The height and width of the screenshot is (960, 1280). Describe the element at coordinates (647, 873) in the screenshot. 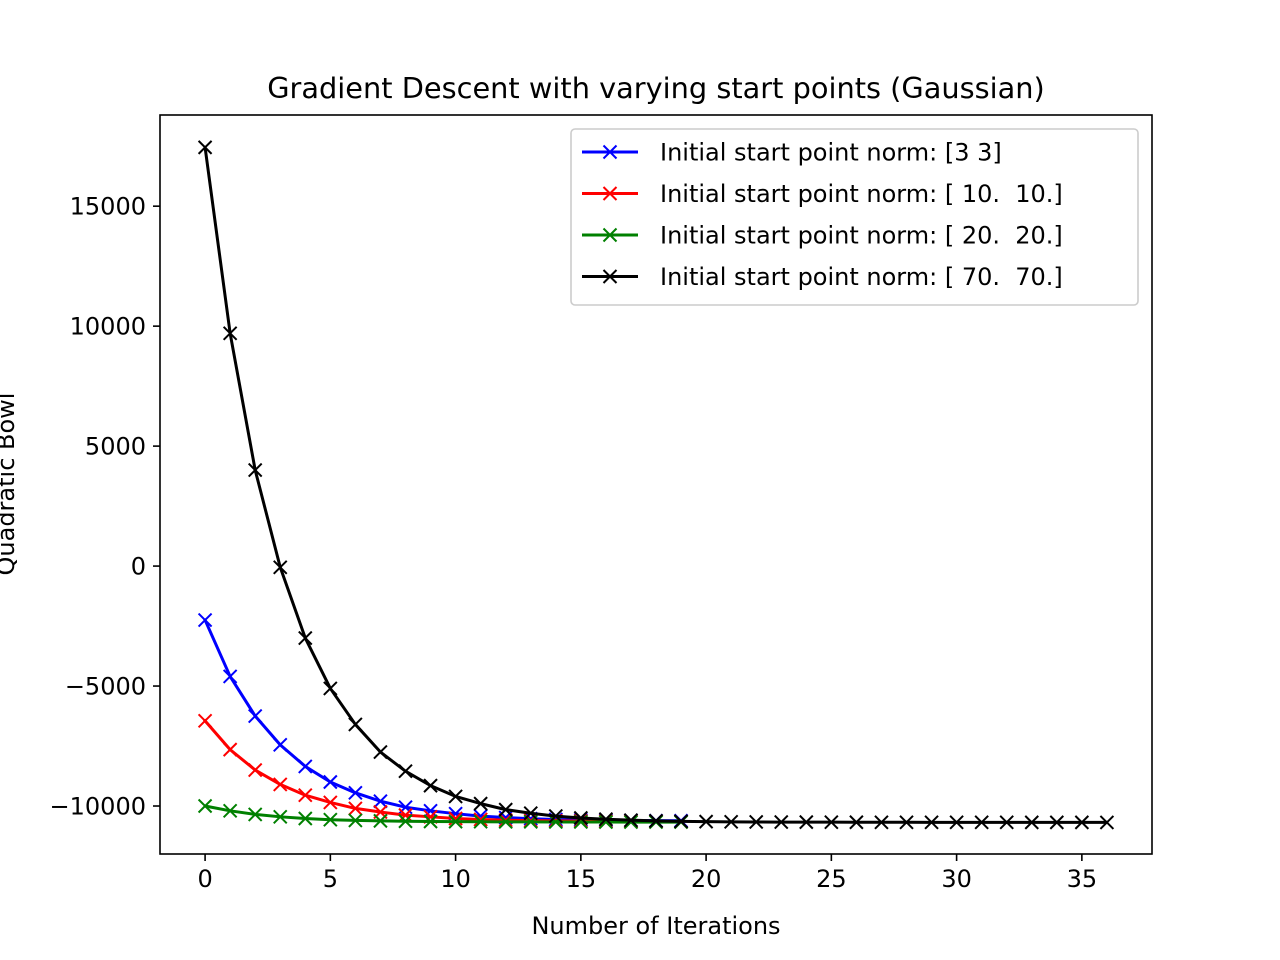

I see `x-axis: 0 5 10 15 20 25 30 35` at that location.